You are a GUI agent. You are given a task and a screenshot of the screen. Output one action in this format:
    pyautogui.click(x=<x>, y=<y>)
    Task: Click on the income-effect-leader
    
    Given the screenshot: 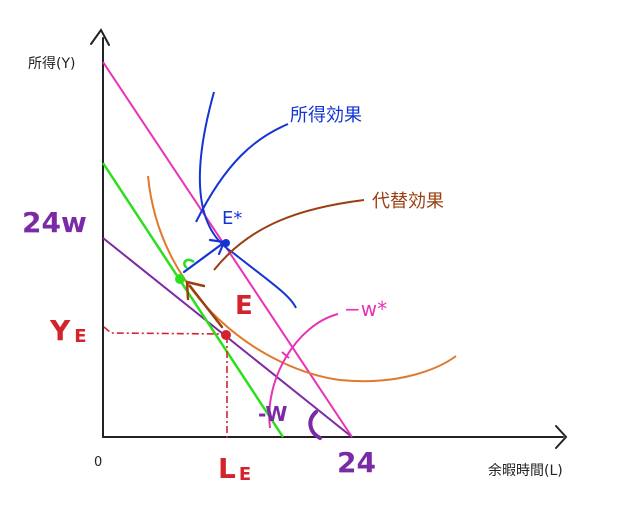 What is the action you would take?
    pyautogui.click(x=242, y=173)
    